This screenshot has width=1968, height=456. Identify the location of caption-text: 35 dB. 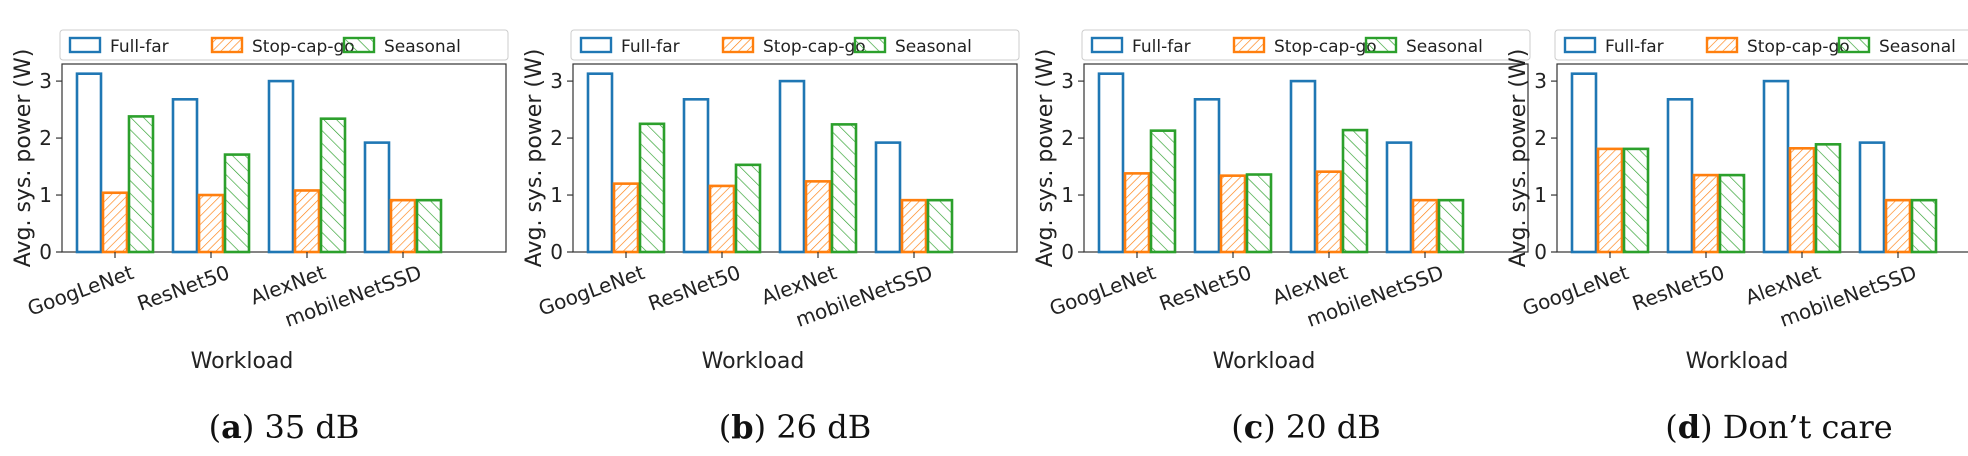
(312, 427).